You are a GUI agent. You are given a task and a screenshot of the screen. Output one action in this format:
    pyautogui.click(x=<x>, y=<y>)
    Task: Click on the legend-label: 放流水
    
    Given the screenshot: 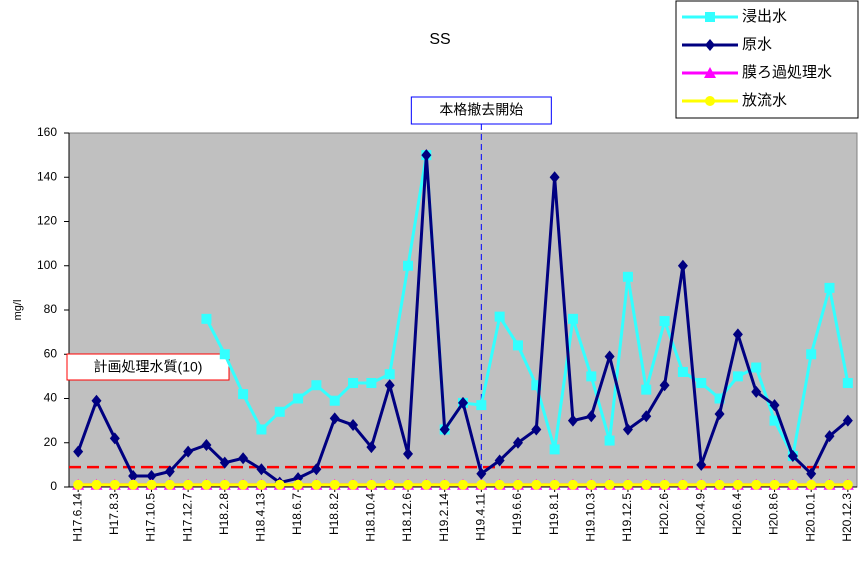 What is the action you would take?
    pyautogui.click(x=764, y=100)
    